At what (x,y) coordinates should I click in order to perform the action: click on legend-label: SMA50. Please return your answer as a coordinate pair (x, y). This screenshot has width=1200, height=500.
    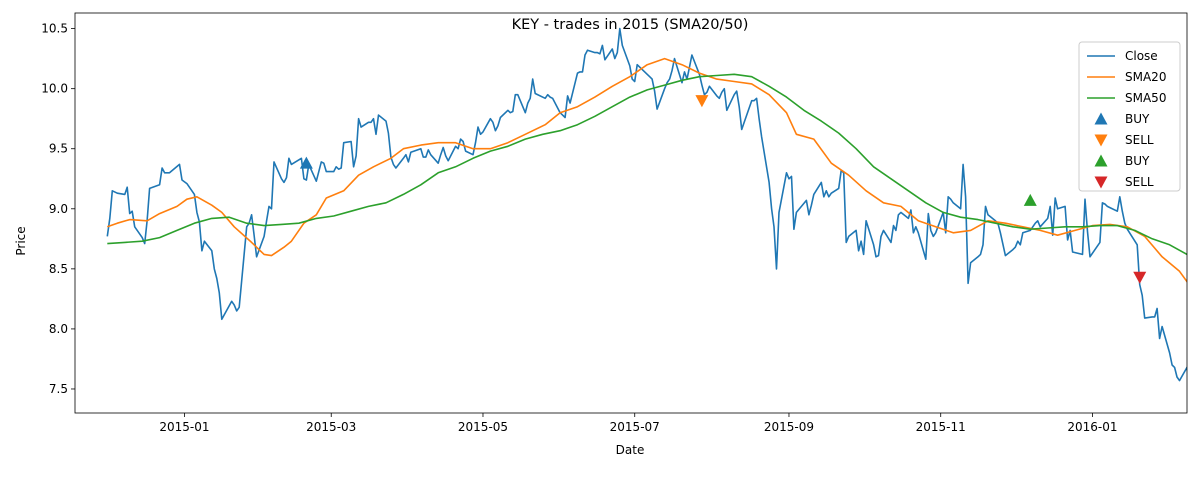
    Looking at the image, I should click on (1145, 98).